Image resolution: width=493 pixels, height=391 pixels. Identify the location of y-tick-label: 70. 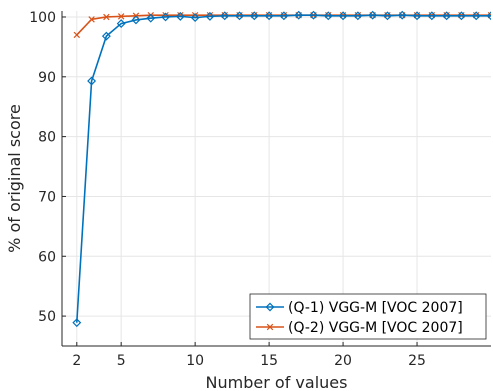
(47, 197).